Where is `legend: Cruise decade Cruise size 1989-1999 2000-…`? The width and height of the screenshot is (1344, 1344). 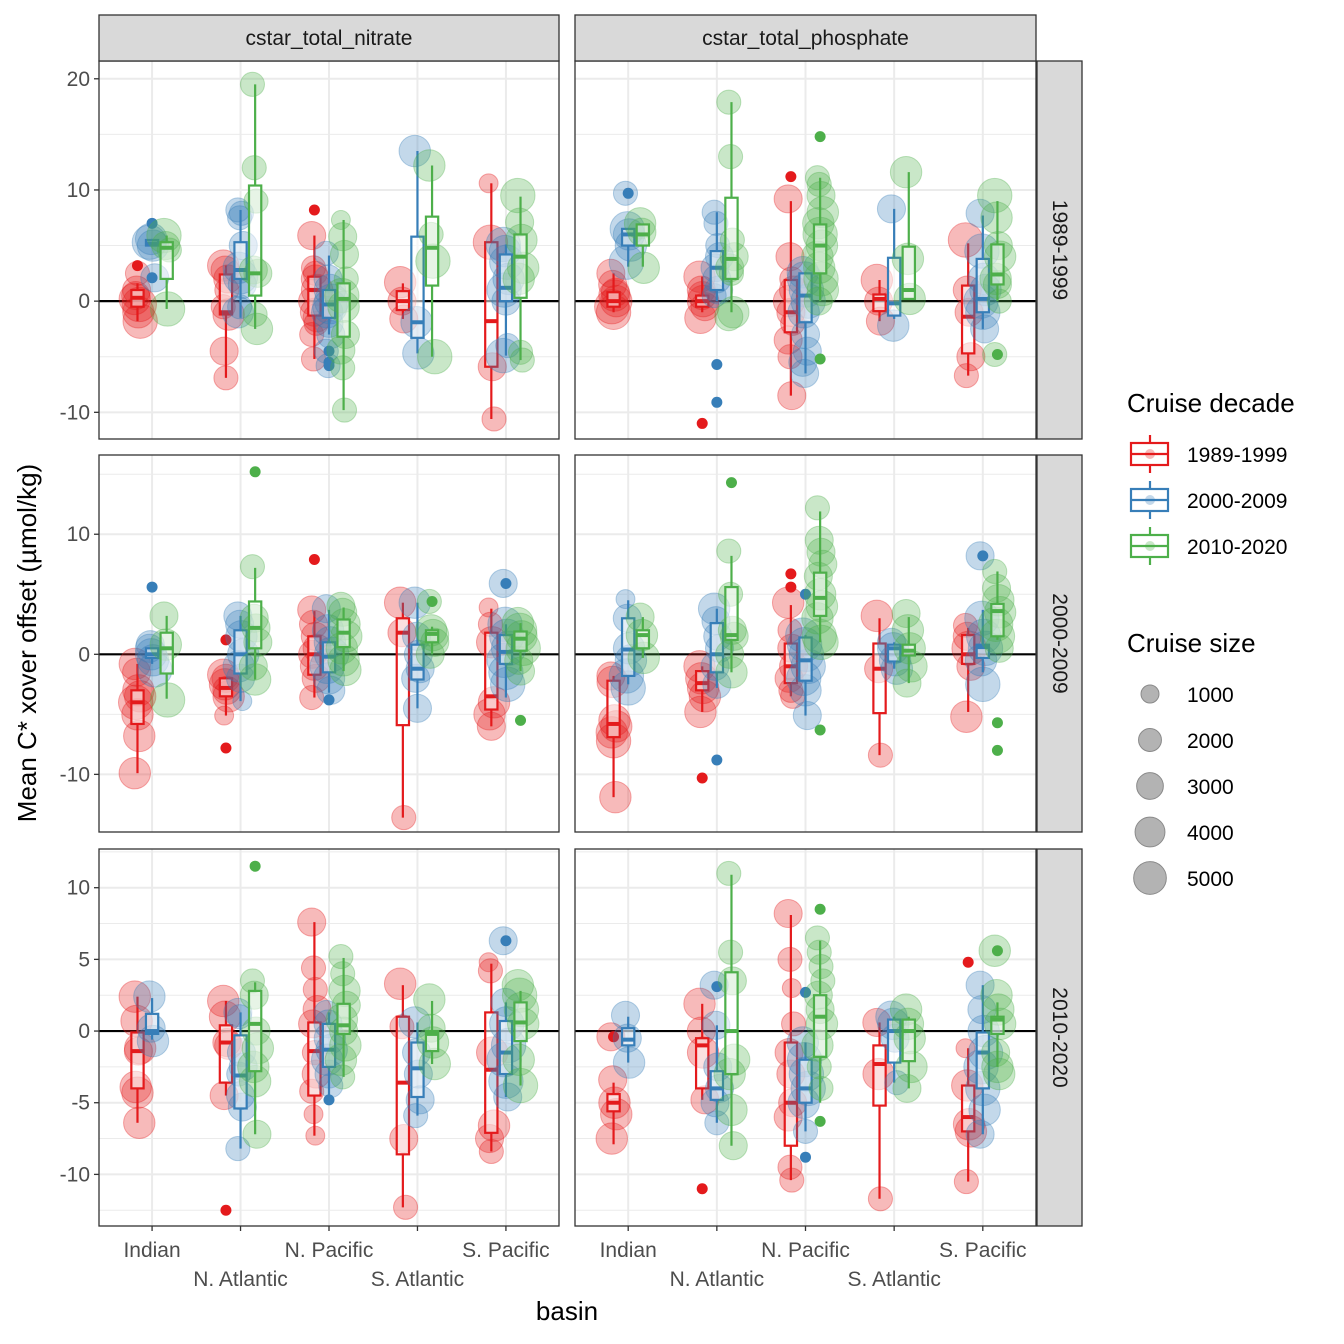
legend: Cruise decade Cruise size 1989-1999 2000-… is located at coordinates (1211, 641).